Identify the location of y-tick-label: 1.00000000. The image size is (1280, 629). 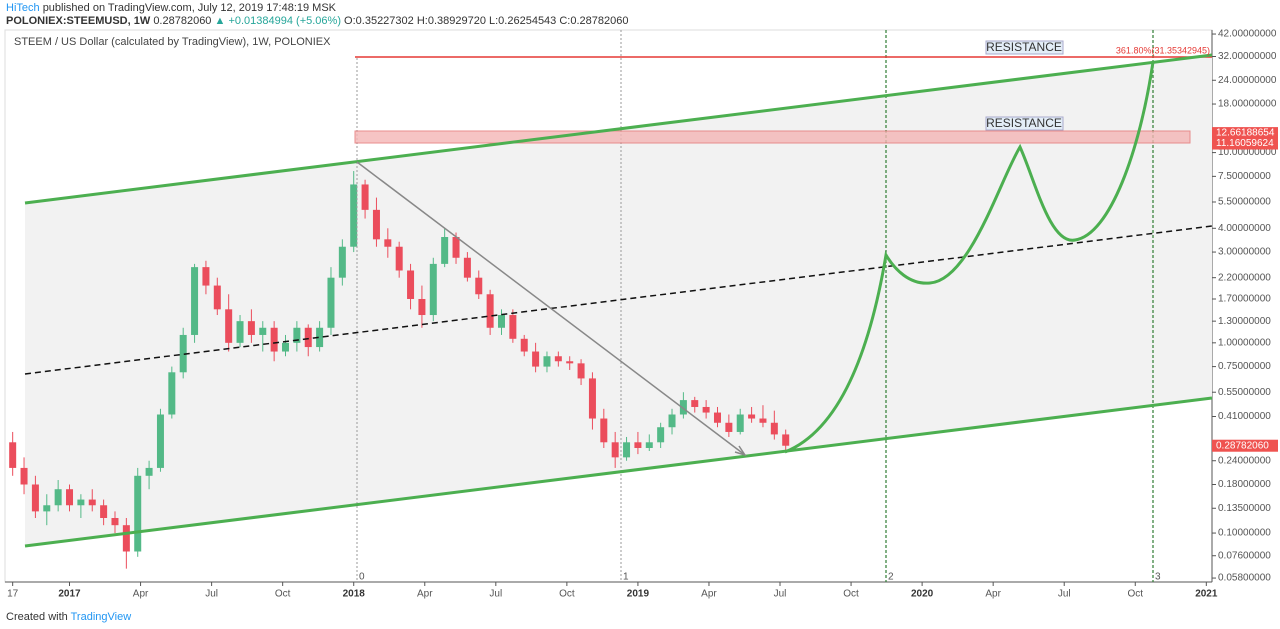
(1244, 342).